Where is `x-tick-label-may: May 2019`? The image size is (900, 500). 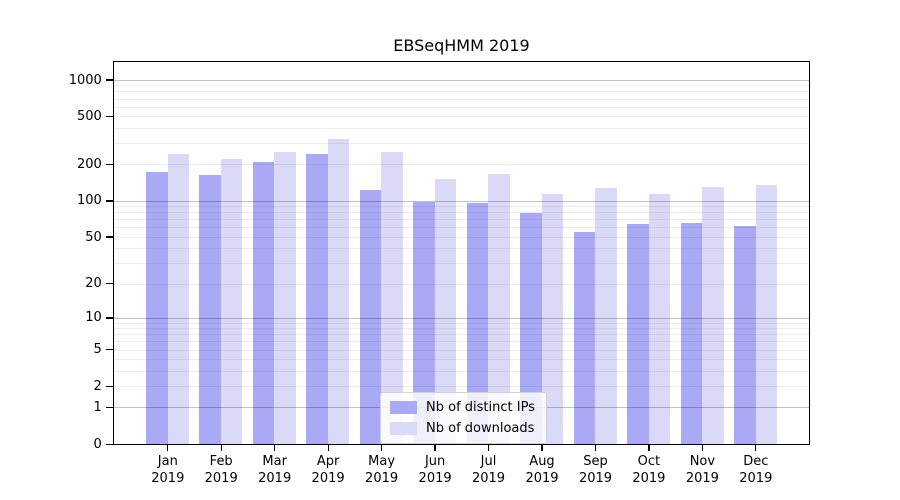 x-tick-label-may: May 2019 is located at coordinates (382, 470).